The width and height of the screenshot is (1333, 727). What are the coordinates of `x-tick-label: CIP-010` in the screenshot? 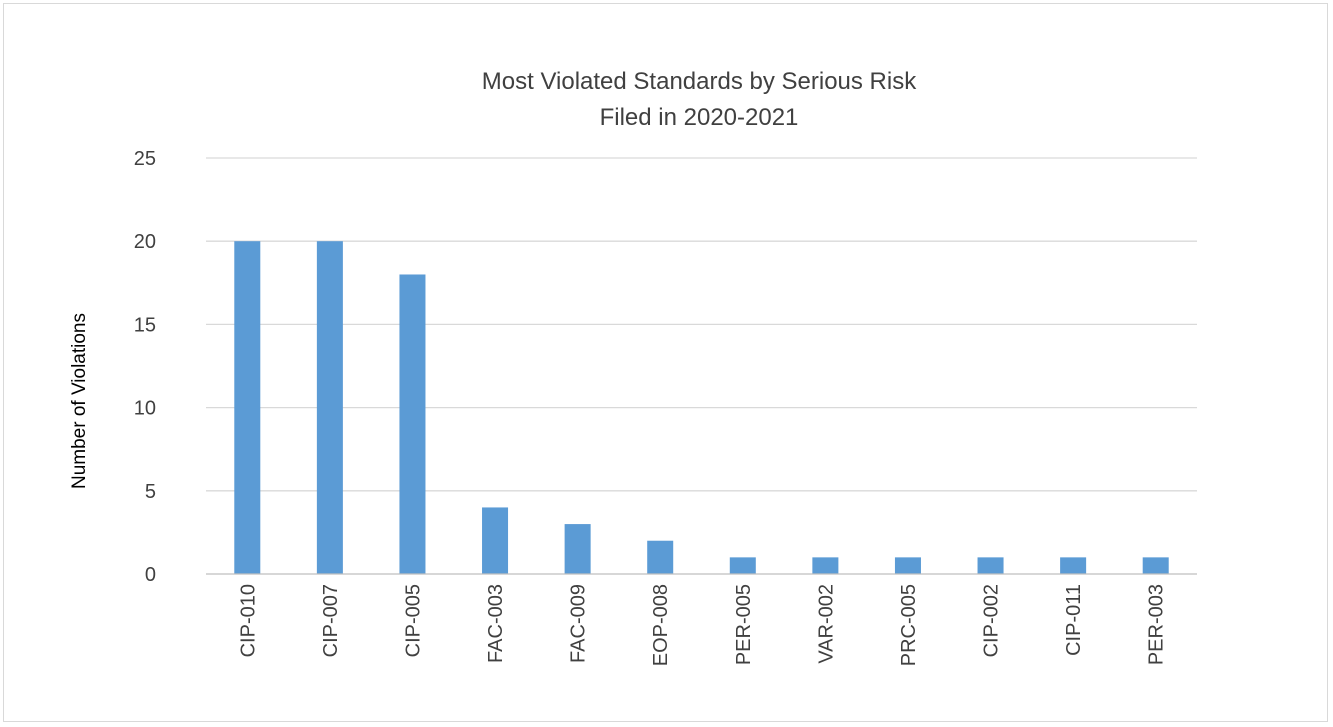 It's located at (248, 620).